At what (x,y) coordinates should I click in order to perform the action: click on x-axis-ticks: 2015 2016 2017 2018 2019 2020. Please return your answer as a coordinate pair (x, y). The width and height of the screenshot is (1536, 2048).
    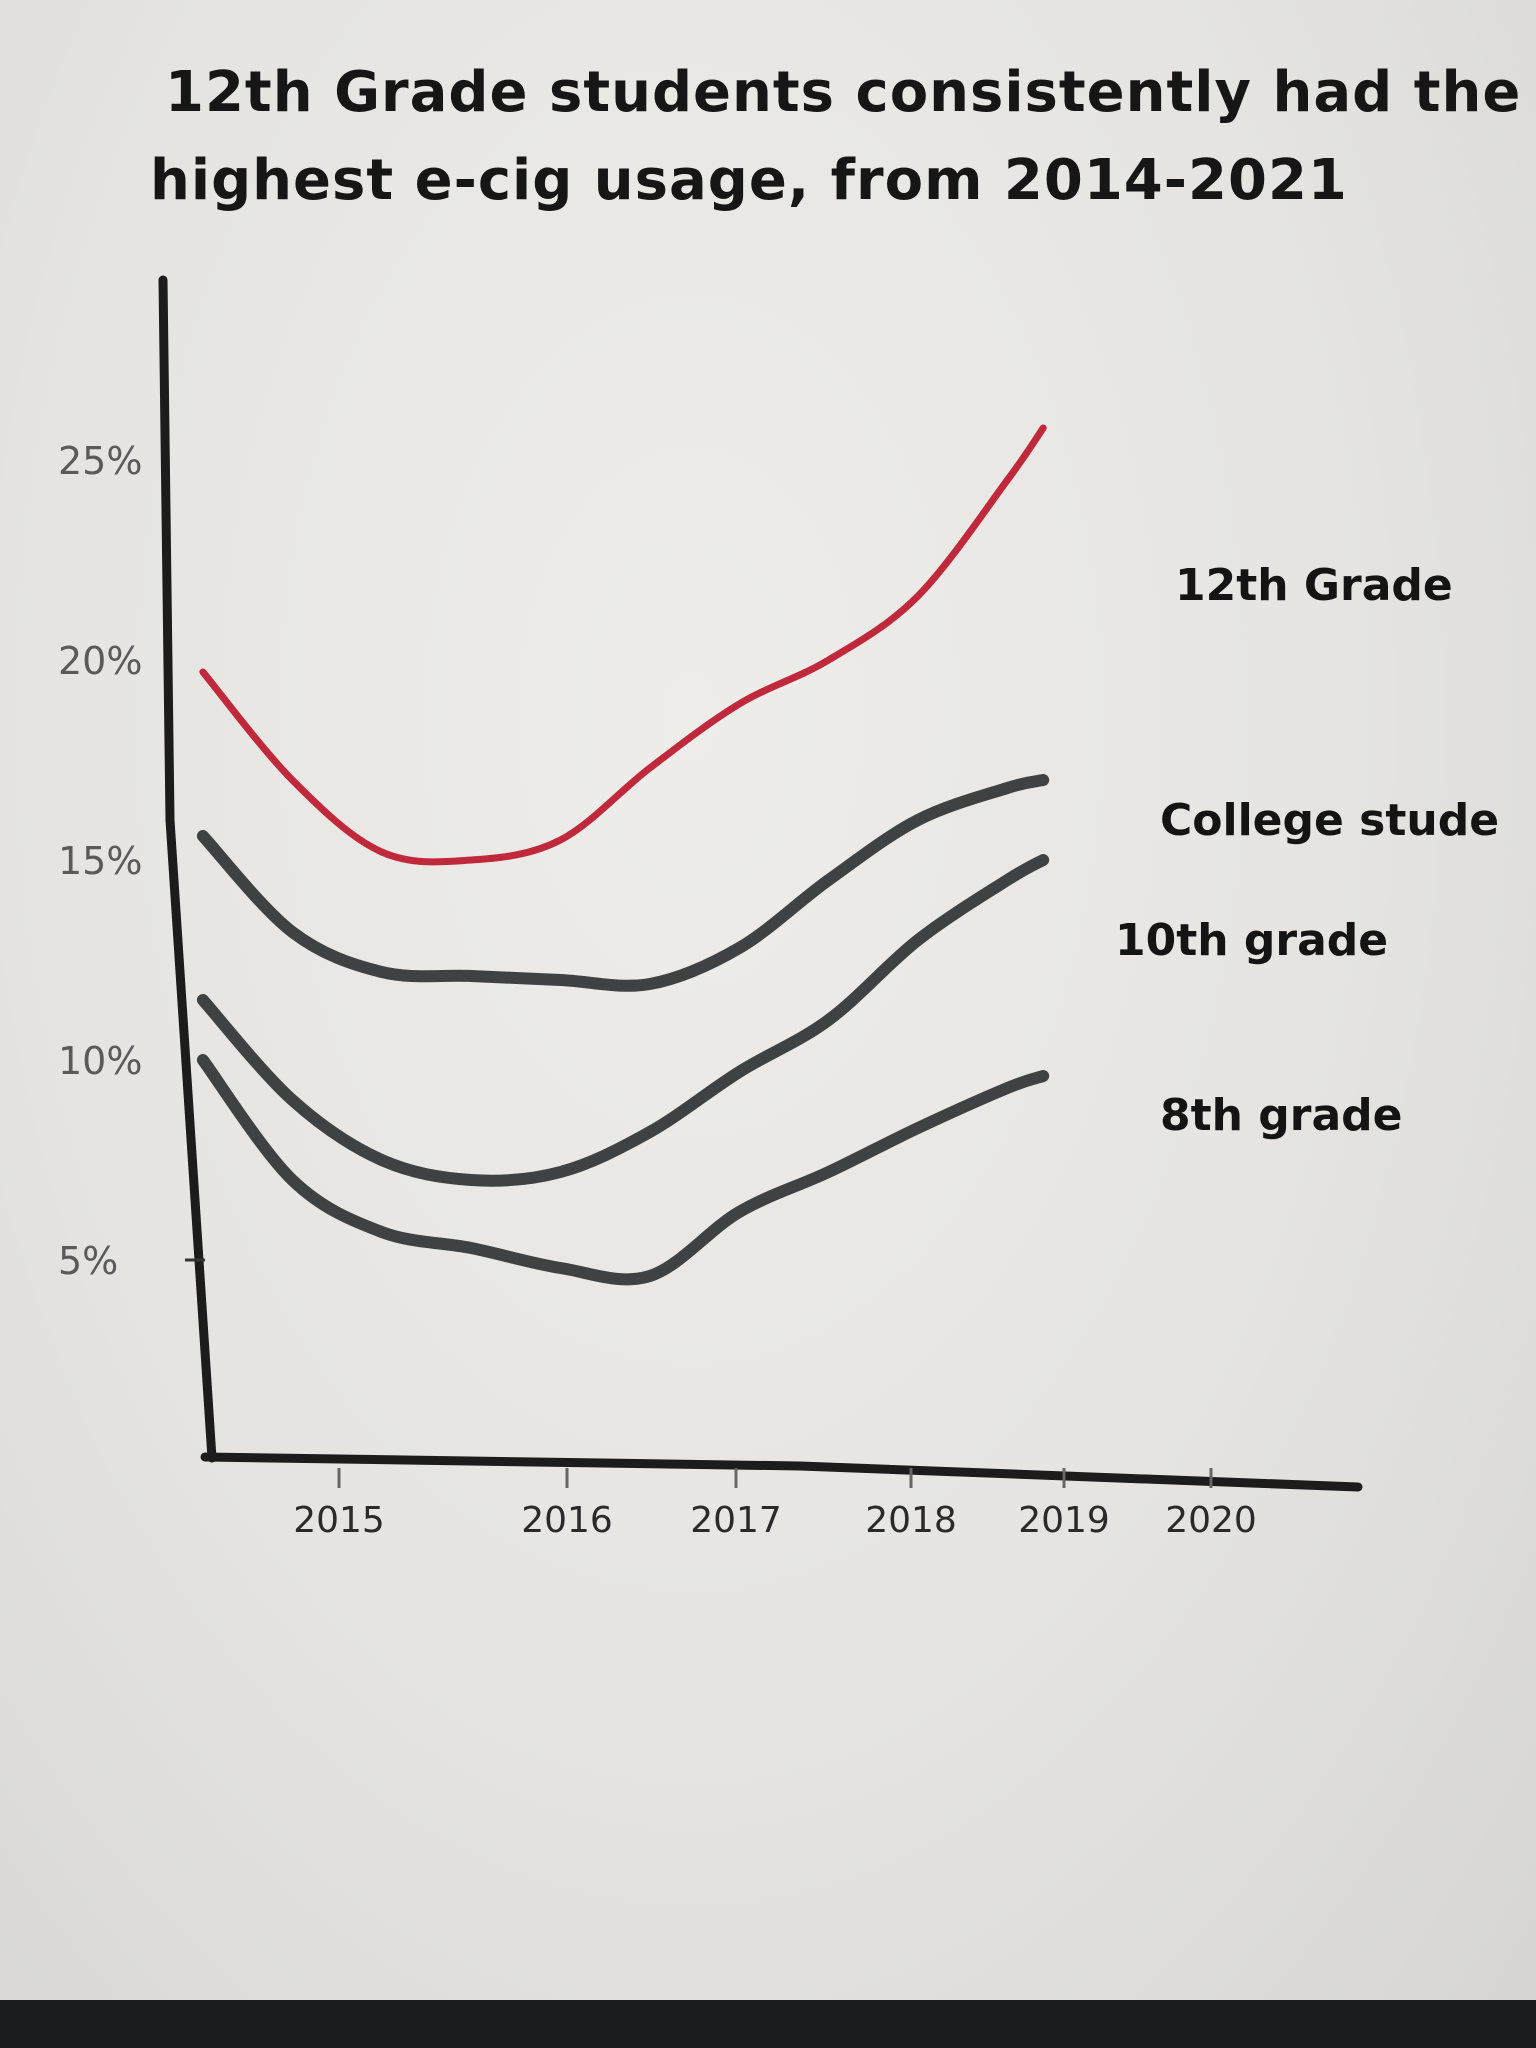
    Looking at the image, I should click on (775, 1504).